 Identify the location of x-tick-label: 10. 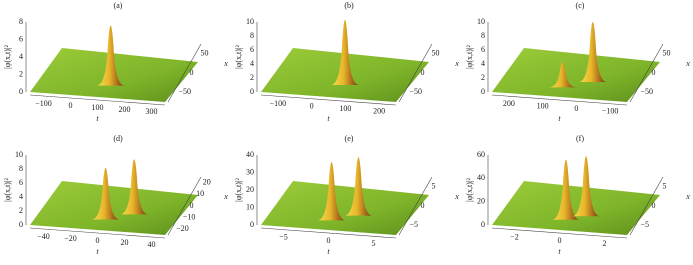
(200, 193).